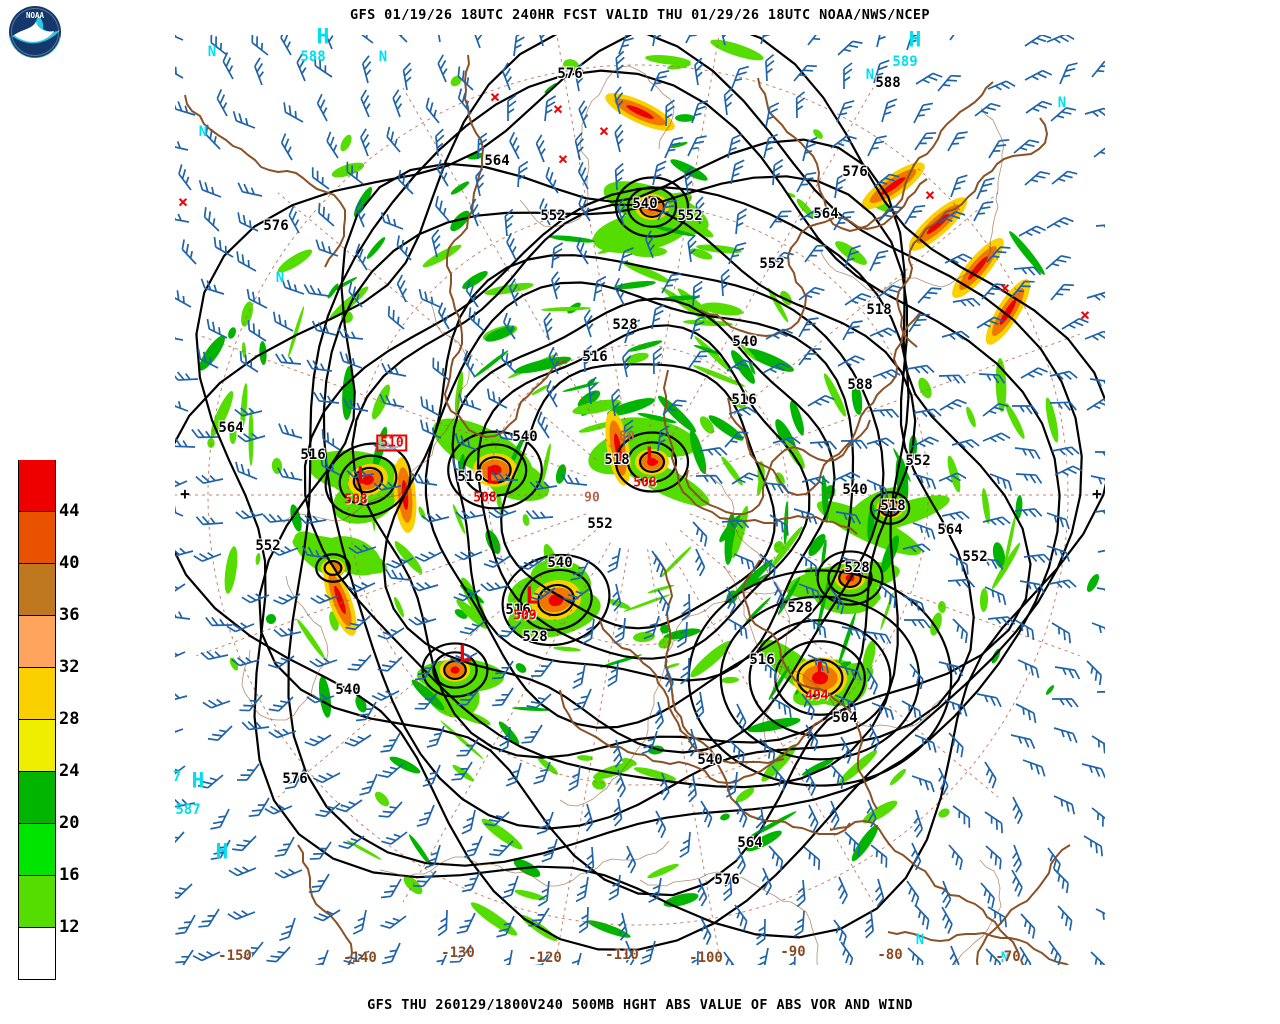  I want to click on noaa-logo-ring, so click(35, 32).